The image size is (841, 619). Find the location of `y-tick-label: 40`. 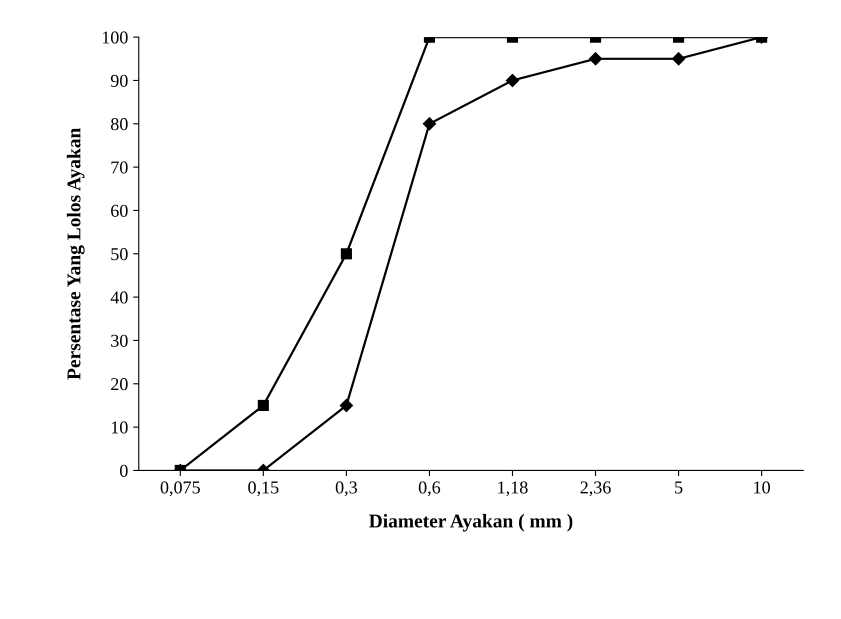

y-tick-label: 40 is located at coordinates (119, 297).